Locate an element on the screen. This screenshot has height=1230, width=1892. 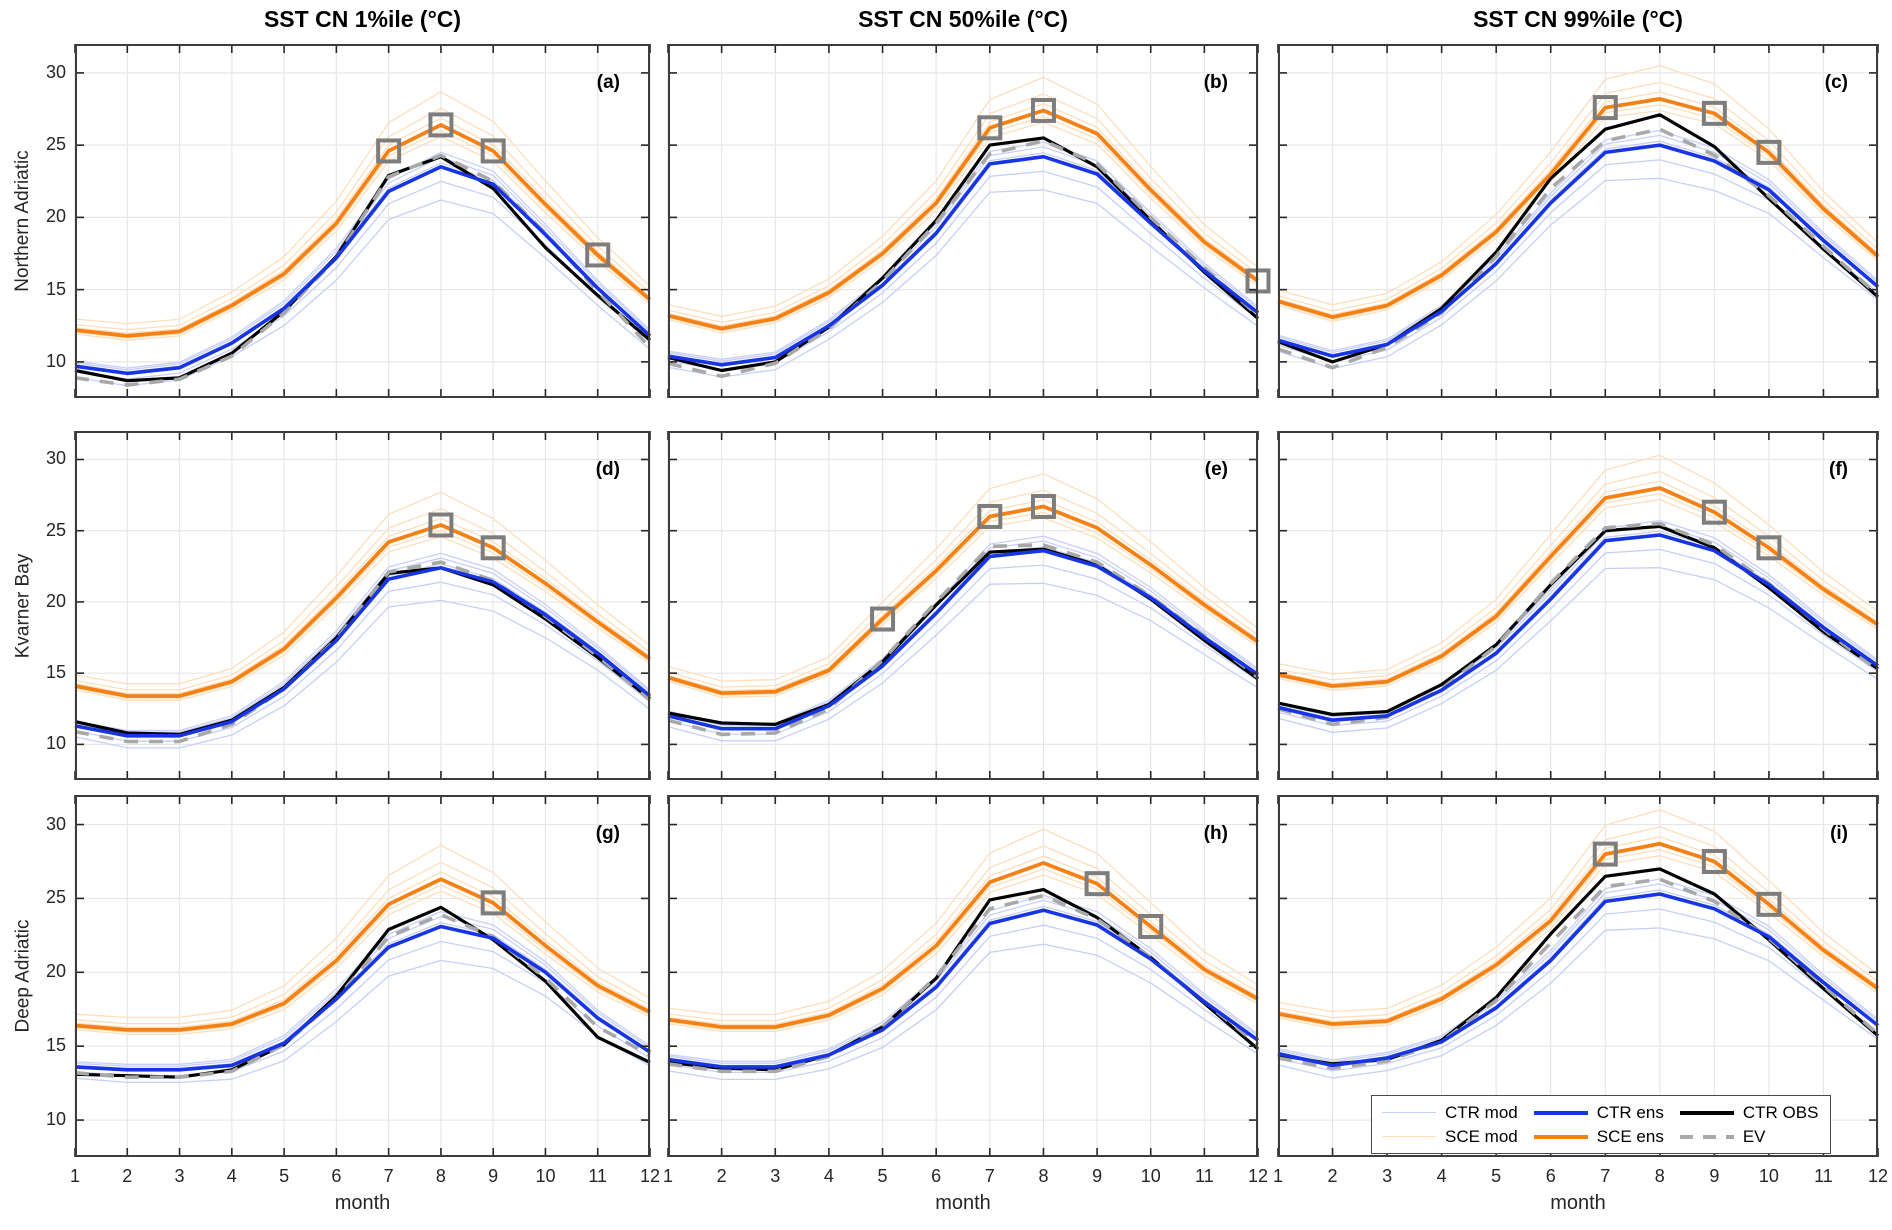
legend-entry-ctr-ens: CTR ens is located at coordinates (1598, 1112).